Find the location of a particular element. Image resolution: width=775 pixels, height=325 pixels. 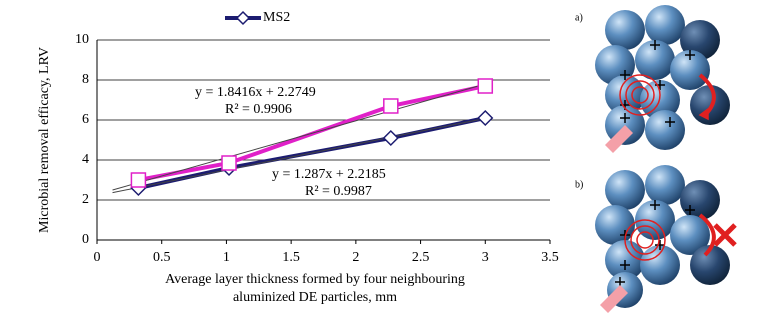

x-tick-label: 1 is located at coordinates (226, 257).